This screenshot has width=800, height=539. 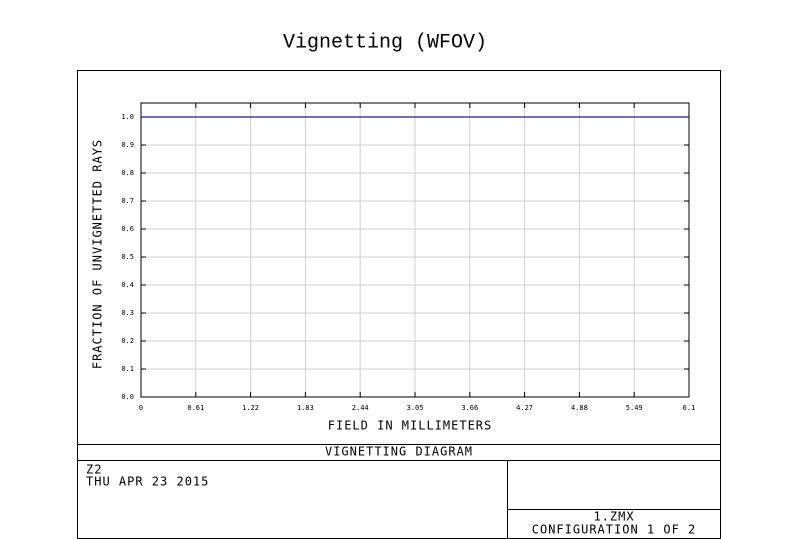 I want to click on x-tick-label: 1.83, so click(x=305, y=408).